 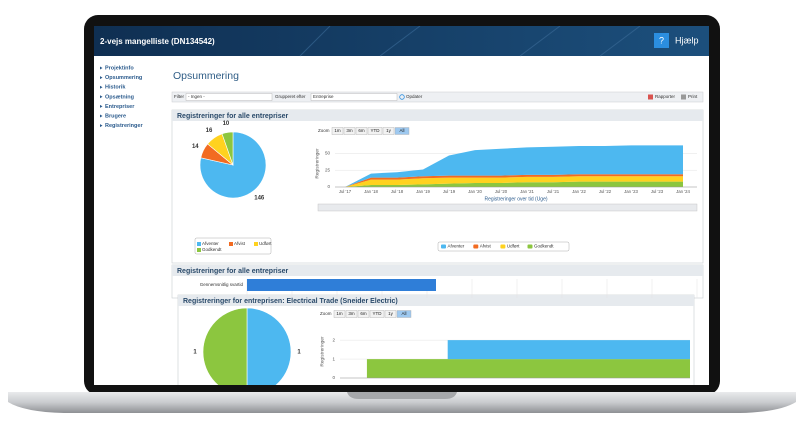 What do you see at coordinates (501, 191) in the screenshot?
I see `x-tick-label: Jul '20` at bounding box center [501, 191].